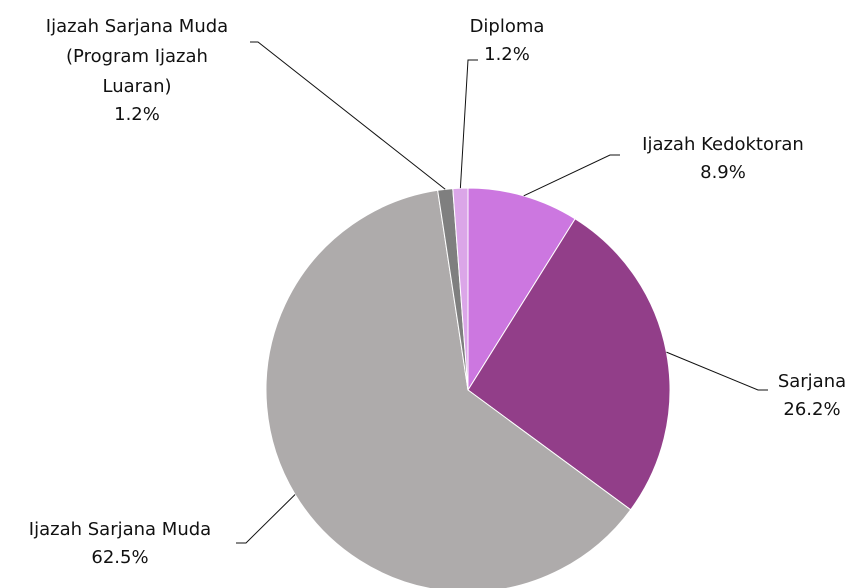 The width and height of the screenshot is (856, 588). What do you see at coordinates (812, 381) in the screenshot?
I see `data-label-name: Sarjana` at bounding box center [812, 381].